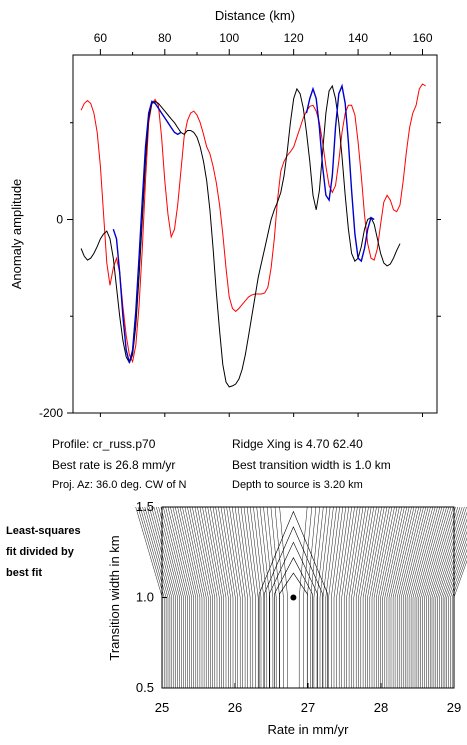 The image size is (467, 745). Describe the element at coordinates (297, 485) in the screenshot. I see `info-depth: Depth to source is 3.20 km` at that location.